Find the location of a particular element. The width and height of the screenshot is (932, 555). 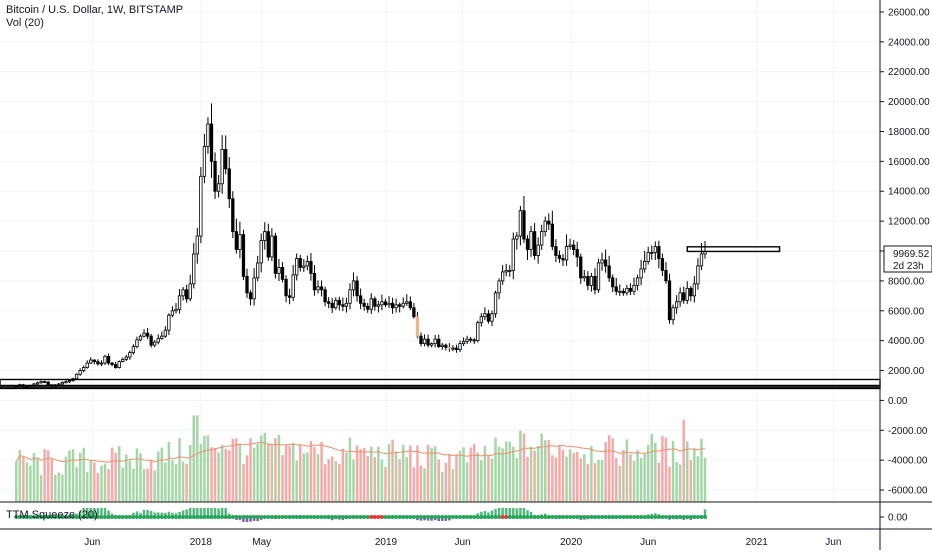

annotation-rectangle is located at coordinates (440, 388).